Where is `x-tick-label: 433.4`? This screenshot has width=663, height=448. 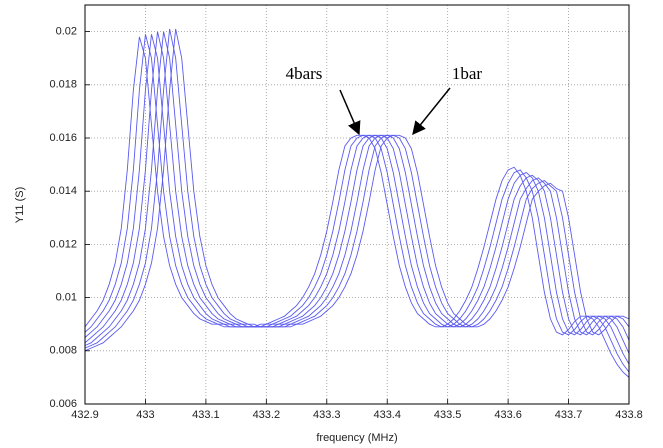 x-tick-label: 433.4 is located at coordinates (387, 415).